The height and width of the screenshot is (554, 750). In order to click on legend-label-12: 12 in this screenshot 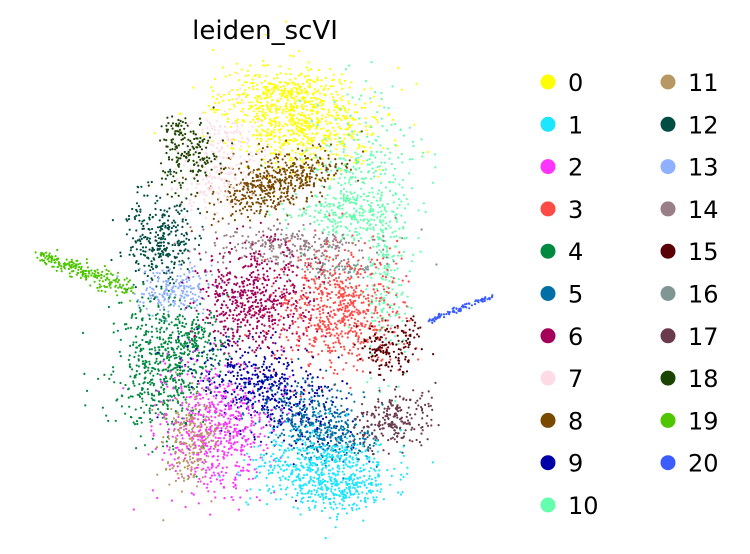, I will do `click(703, 125)`.